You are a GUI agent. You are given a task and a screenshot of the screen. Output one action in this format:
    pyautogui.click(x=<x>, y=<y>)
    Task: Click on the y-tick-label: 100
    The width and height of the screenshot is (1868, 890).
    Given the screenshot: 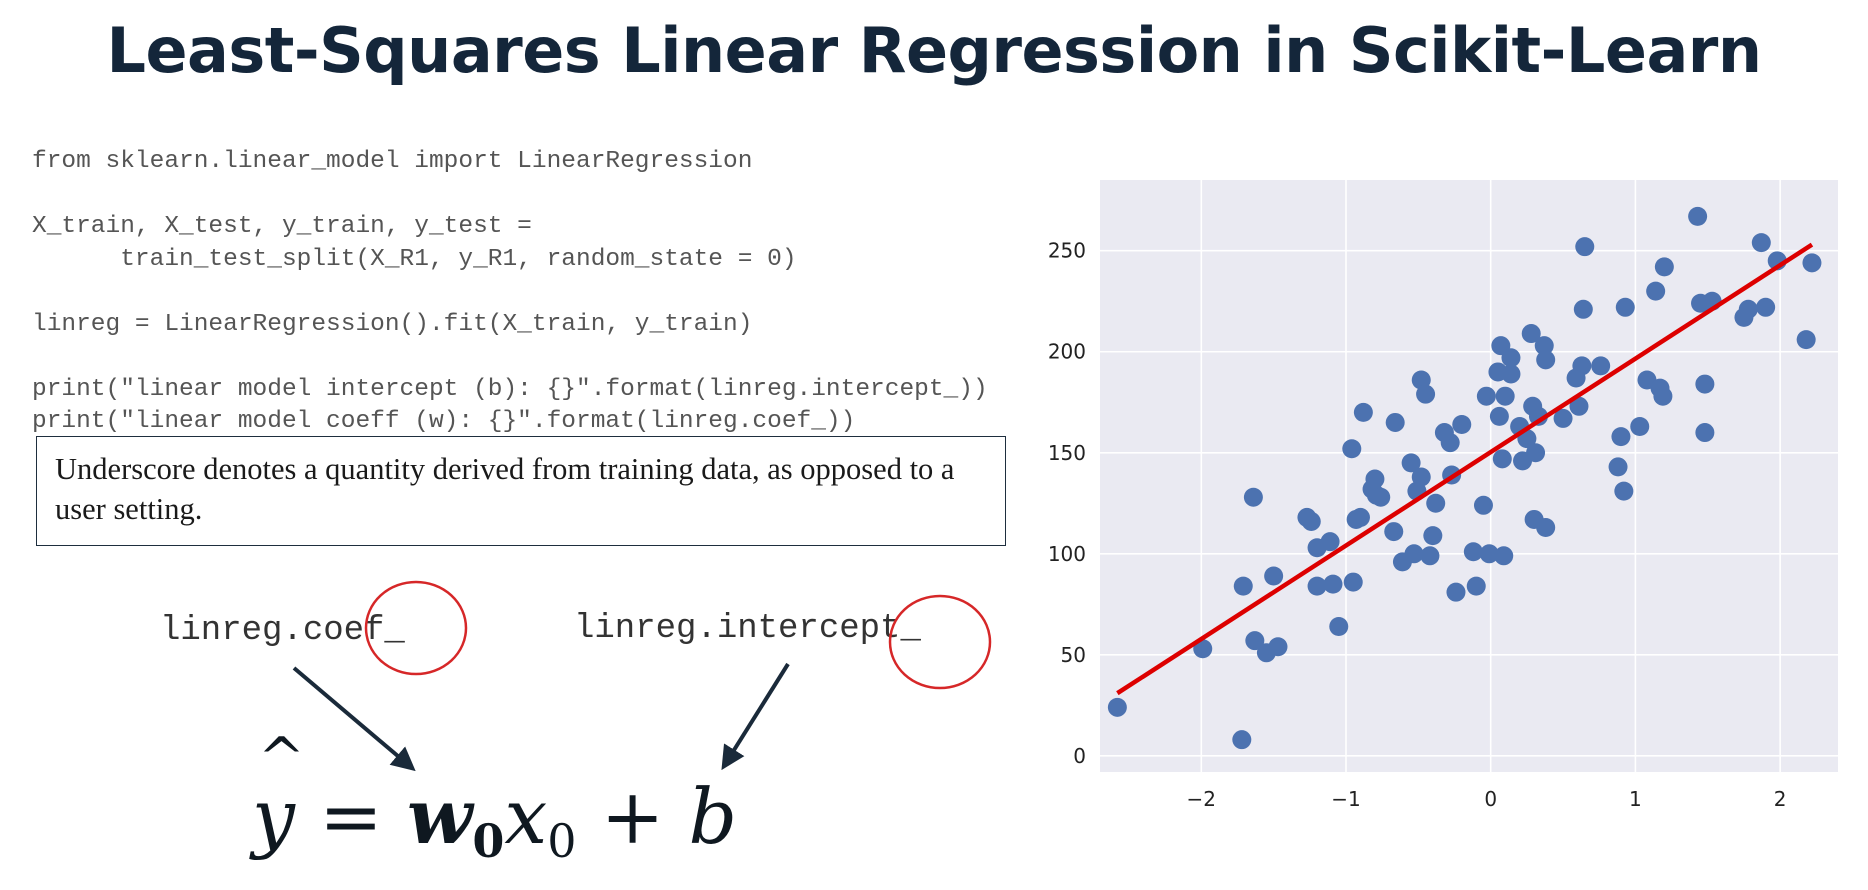 What is the action you would take?
    pyautogui.click(x=1067, y=554)
    